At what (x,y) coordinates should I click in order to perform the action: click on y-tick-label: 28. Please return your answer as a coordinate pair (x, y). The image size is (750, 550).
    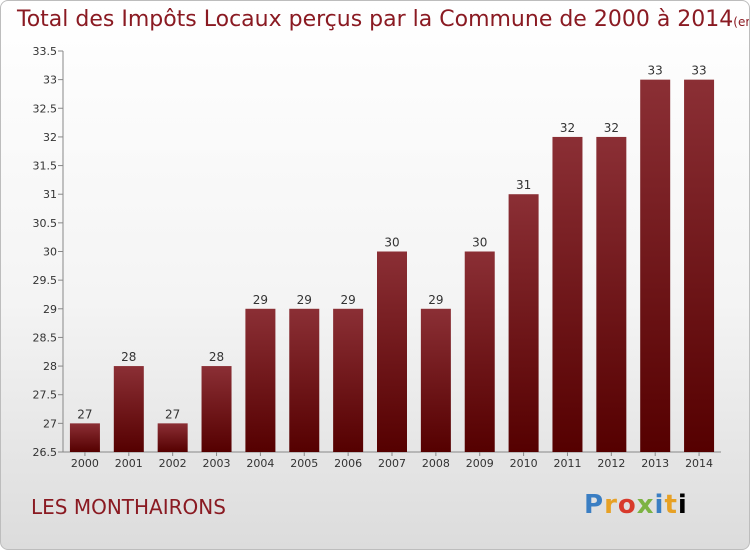
    Looking at the image, I should click on (50, 366).